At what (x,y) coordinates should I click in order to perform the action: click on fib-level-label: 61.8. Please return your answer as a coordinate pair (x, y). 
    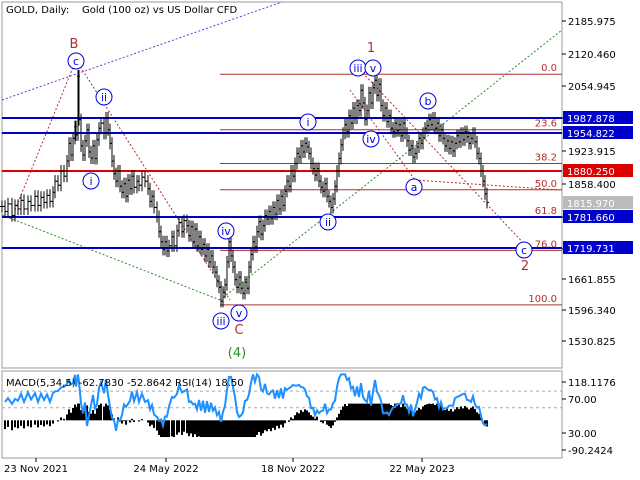
    Looking at the image, I should click on (546, 211).